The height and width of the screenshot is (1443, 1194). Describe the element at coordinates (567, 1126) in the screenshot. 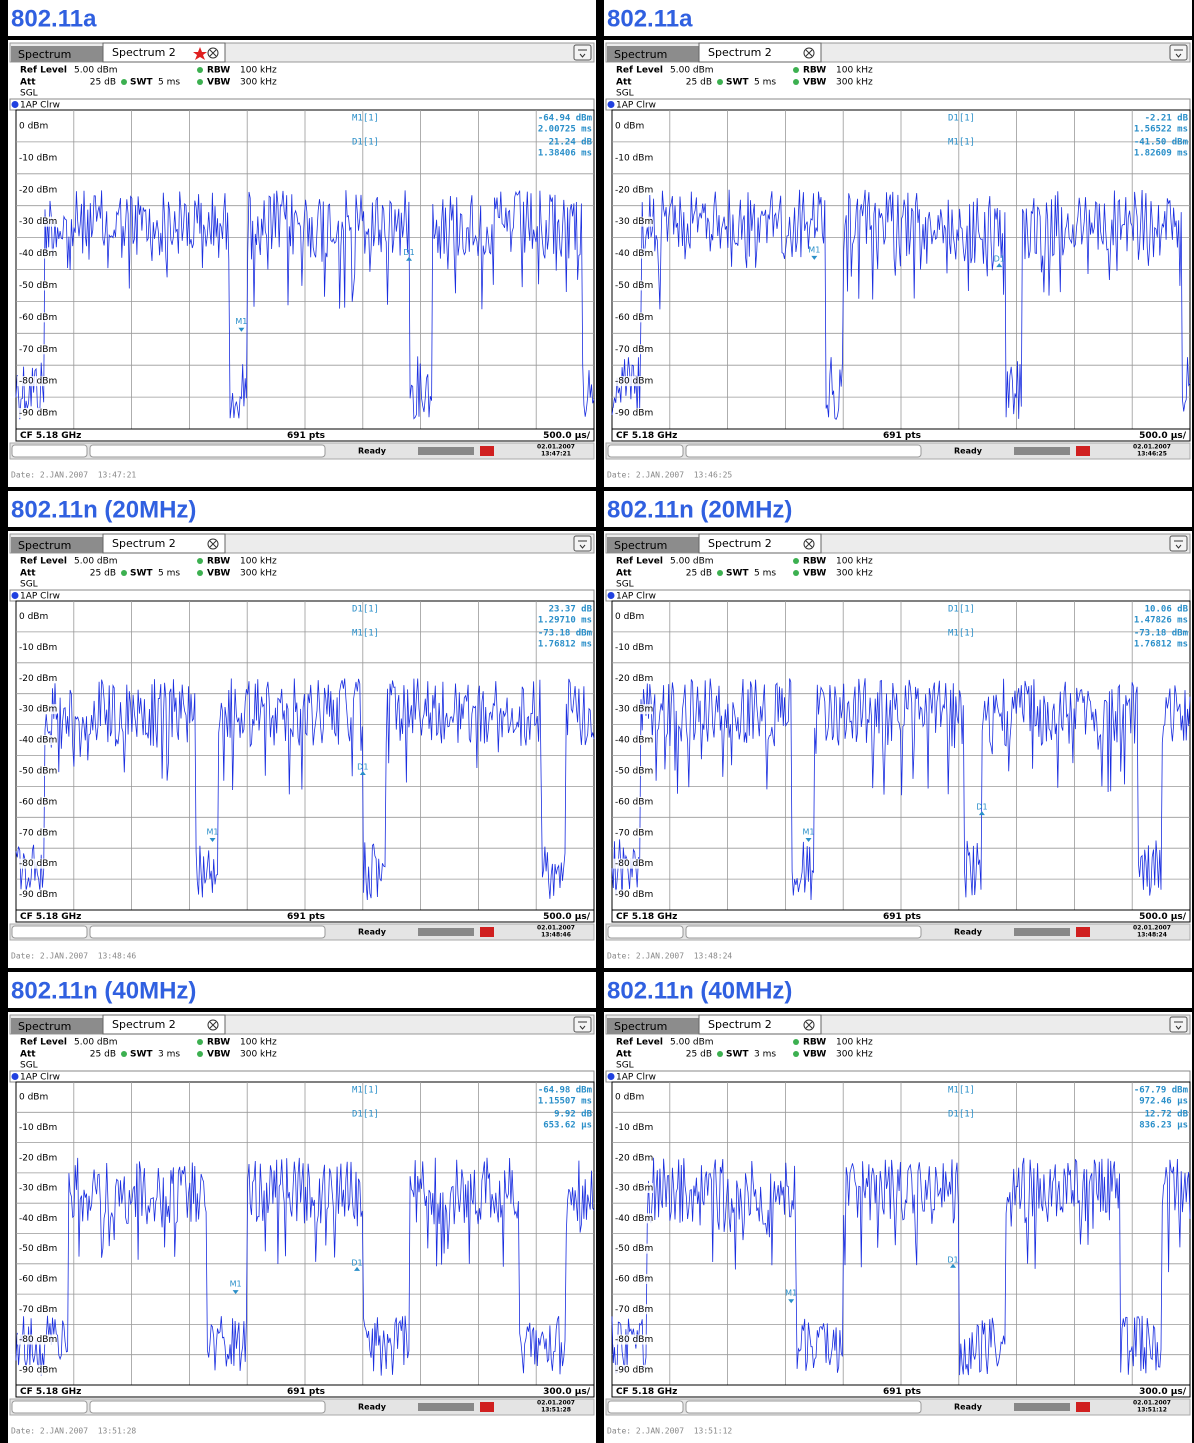

I see `marker-time: 653.62 µs` at that location.